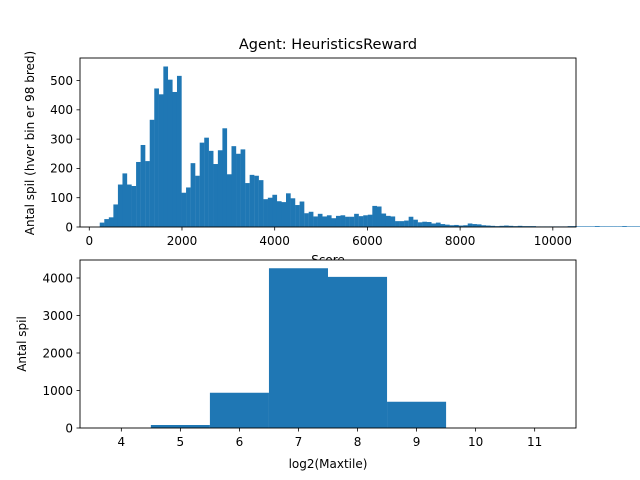  I want to click on maxtile-x-tick-label: 5, so click(181, 442).